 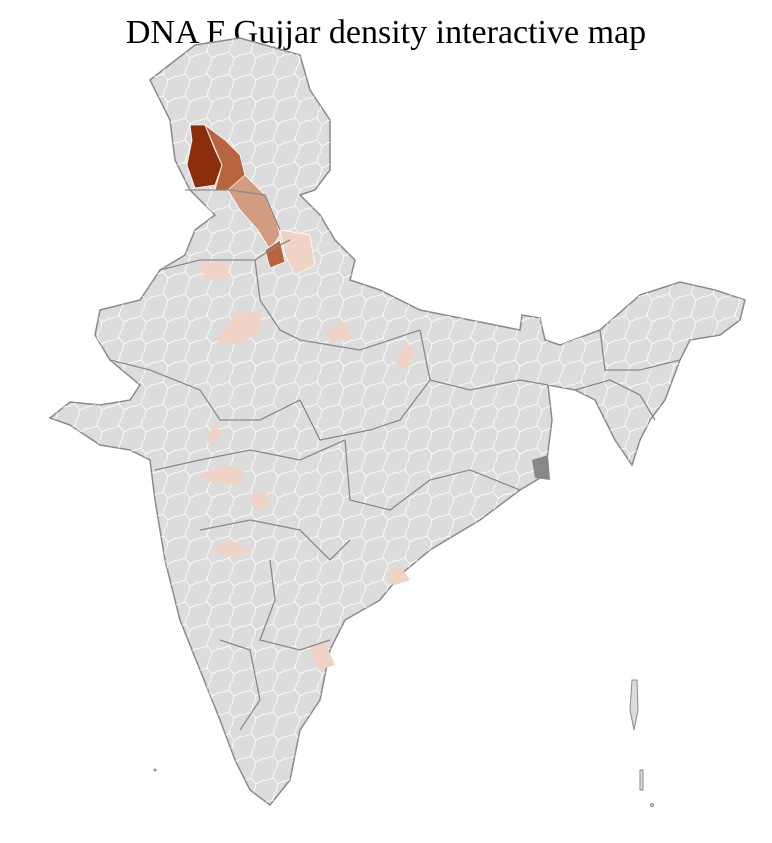 I want to click on andaman-islands, so click(x=634, y=705).